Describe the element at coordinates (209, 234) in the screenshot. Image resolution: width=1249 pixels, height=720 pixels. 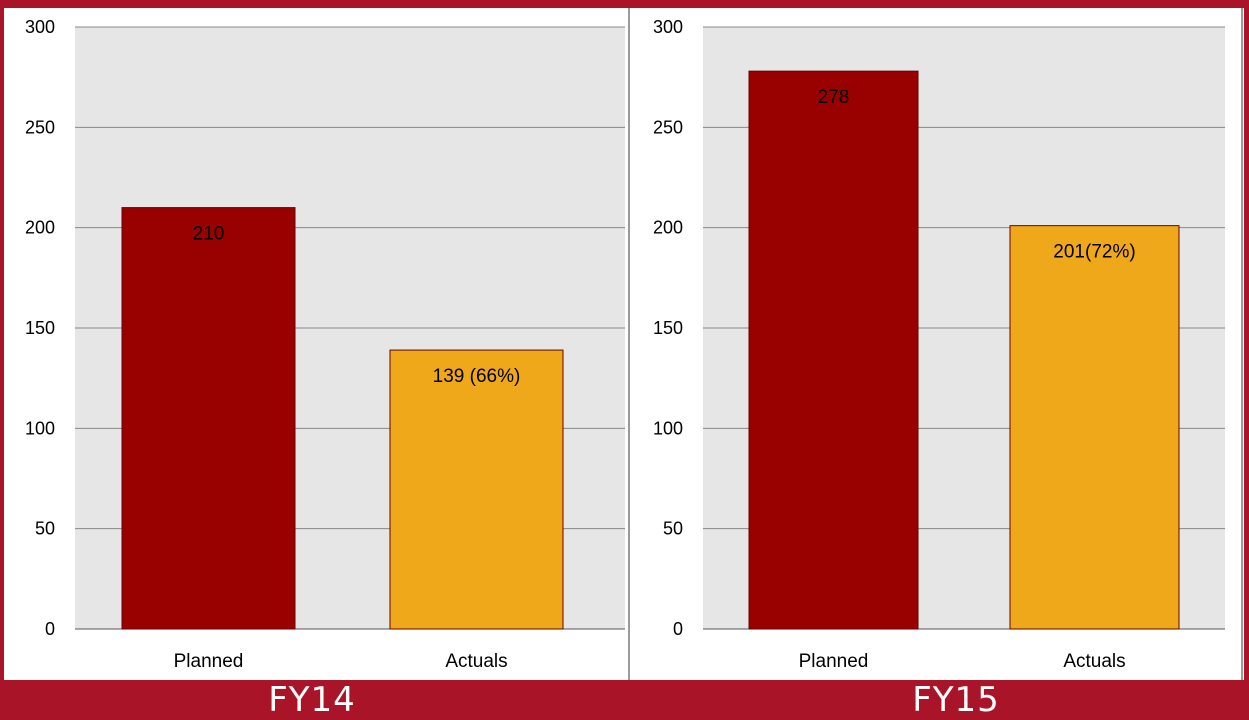
I see `data-label: 210` at that location.